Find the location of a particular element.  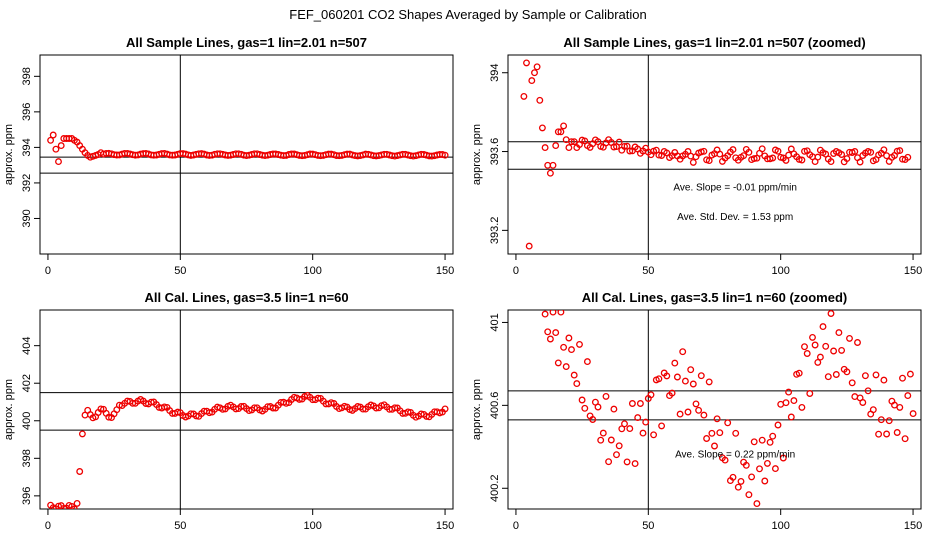

y-tick-label: 390 is located at coordinates (27, 218).